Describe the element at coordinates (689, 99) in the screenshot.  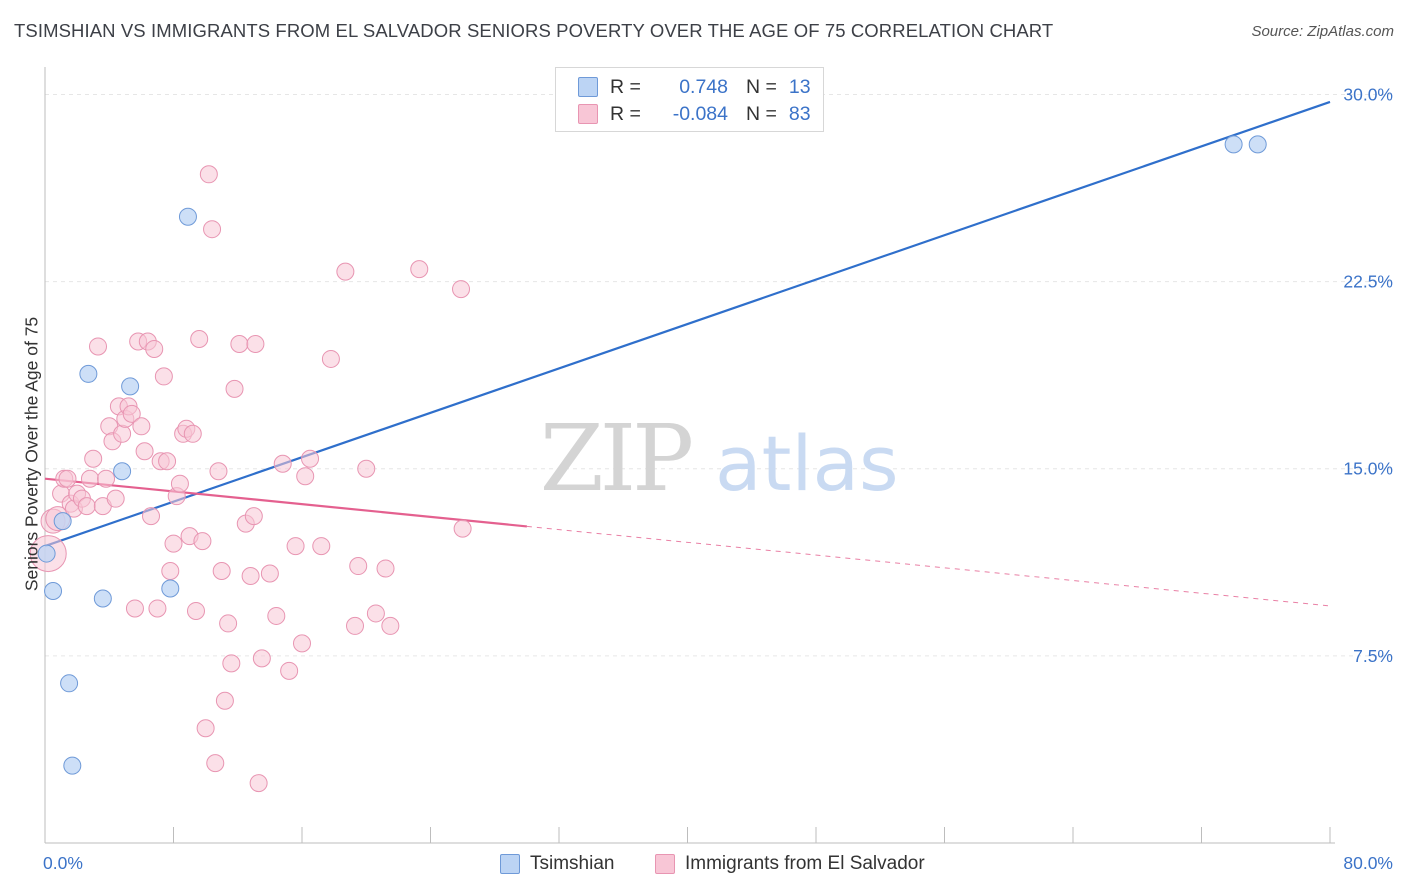
I see `stats-legend: R = 0.748 N = 13 R = -0.084 N = 83` at that location.